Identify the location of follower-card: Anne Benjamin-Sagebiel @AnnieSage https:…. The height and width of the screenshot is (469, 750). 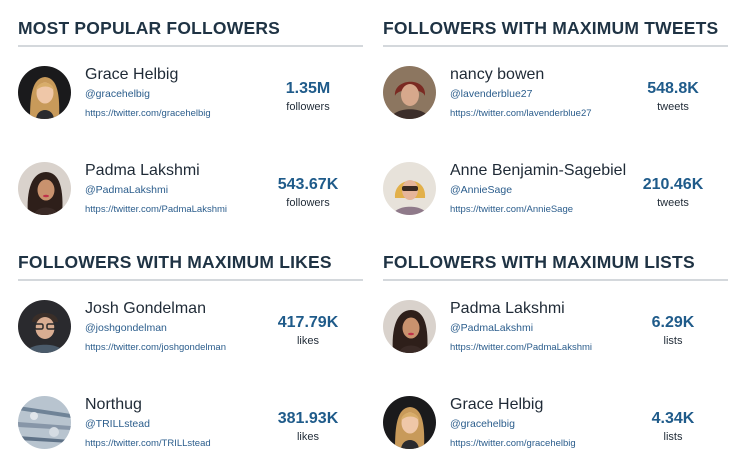
(555, 190).